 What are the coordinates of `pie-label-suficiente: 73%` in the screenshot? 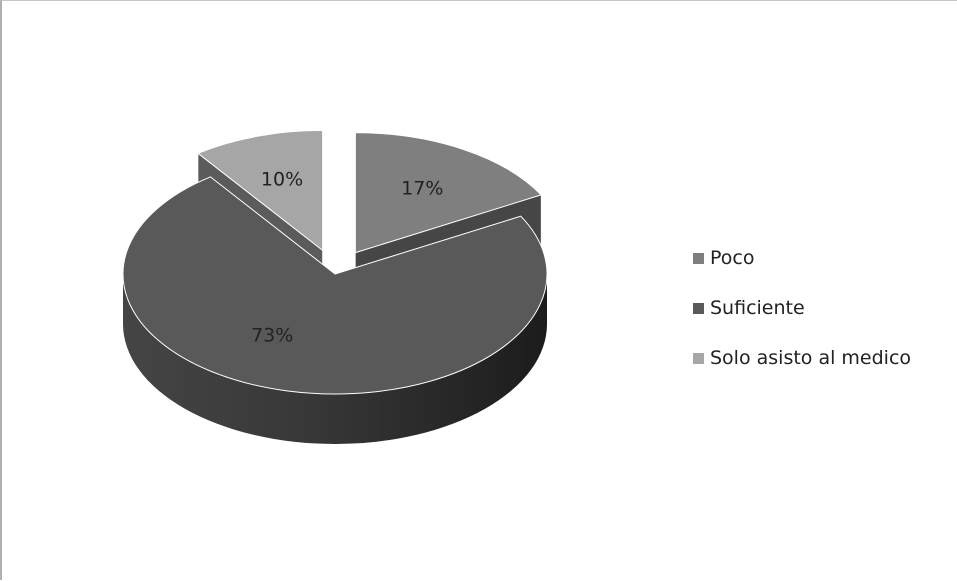 It's located at (272, 335).